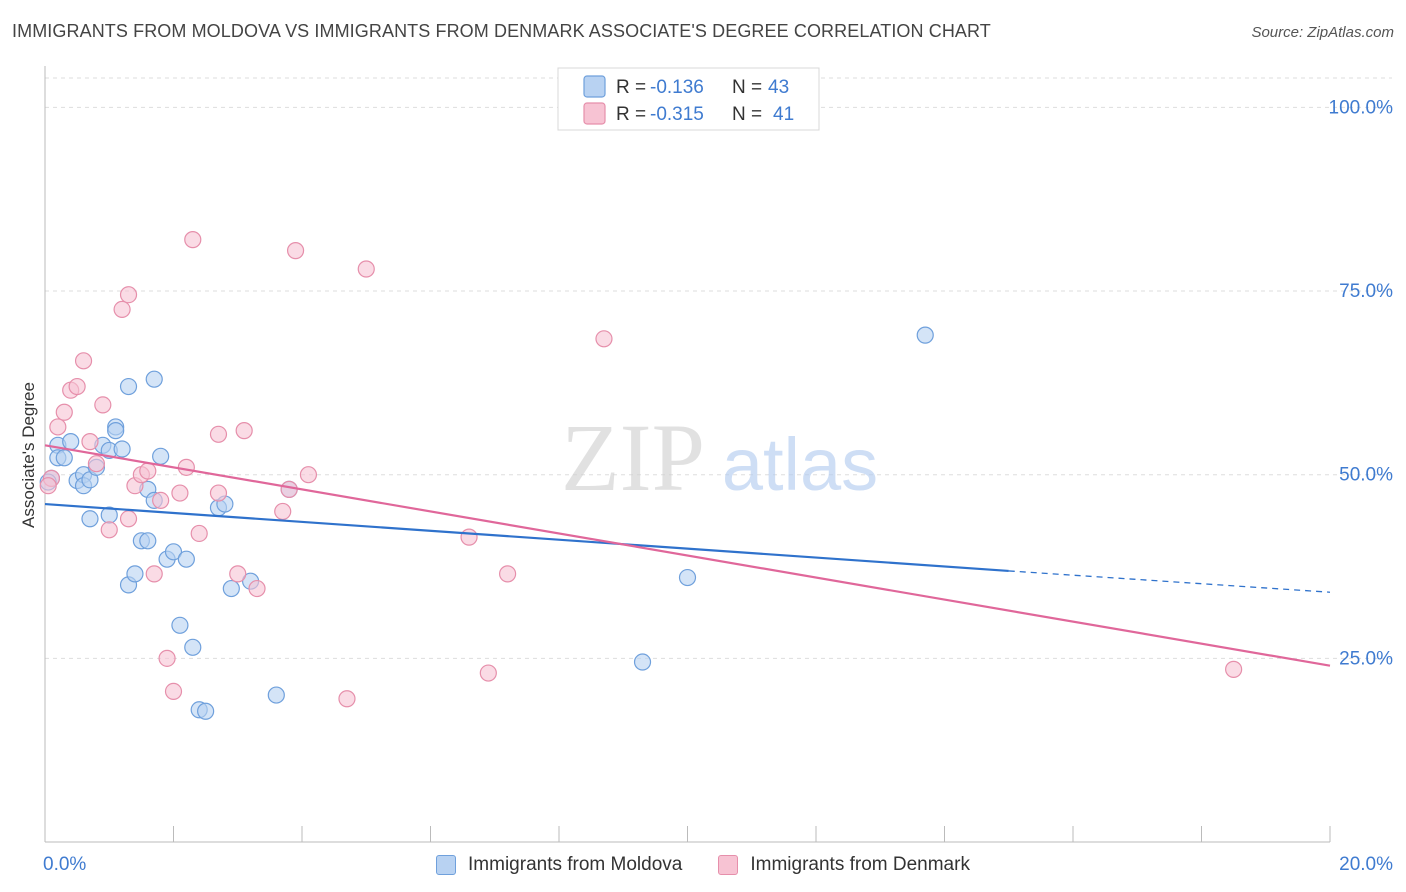  Describe the element at coordinates (728, 865) in the screenshot. I see `legend-swatch-denmark-bottom` at that location.